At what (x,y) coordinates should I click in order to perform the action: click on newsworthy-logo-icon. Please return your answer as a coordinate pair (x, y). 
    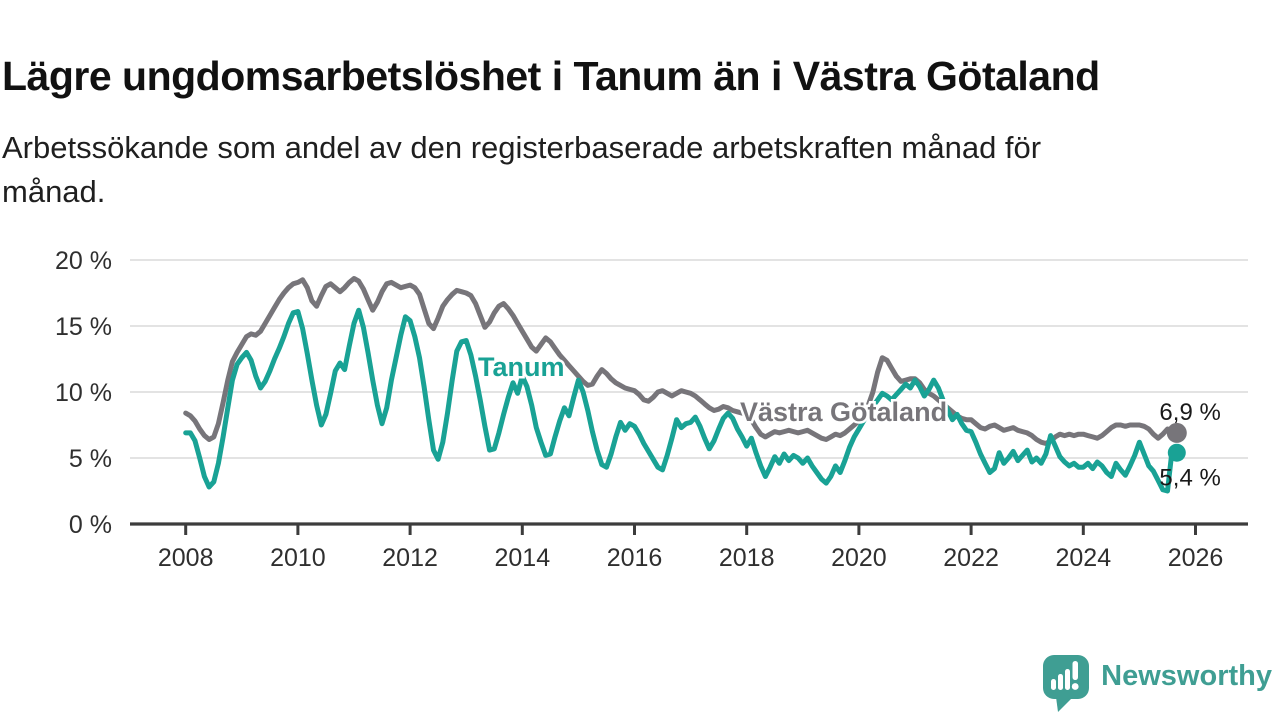
    Looking at the image, I should click on (1066, 683).